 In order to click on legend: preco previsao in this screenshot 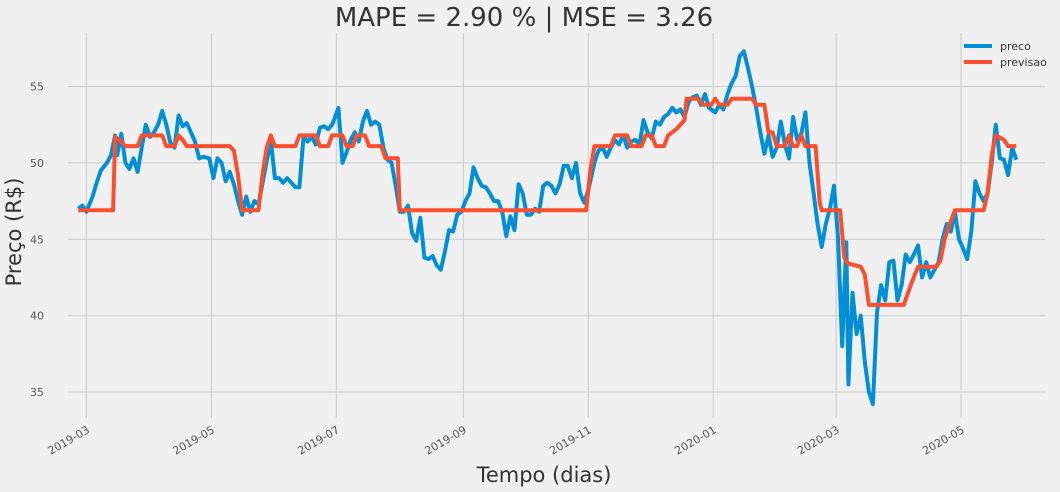, I will do `click(1005, 54)`.